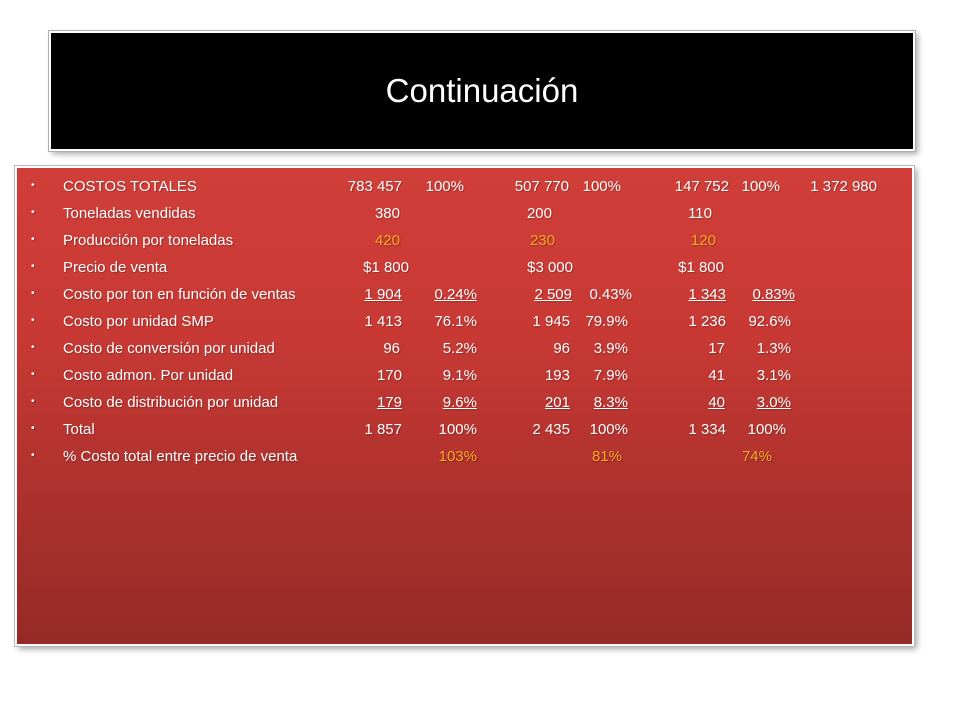 The height and width of the screenshot is (720, 960). Describe the element at coordinates (700, 213) in the screenshot. I see `cell: 110` at that location.